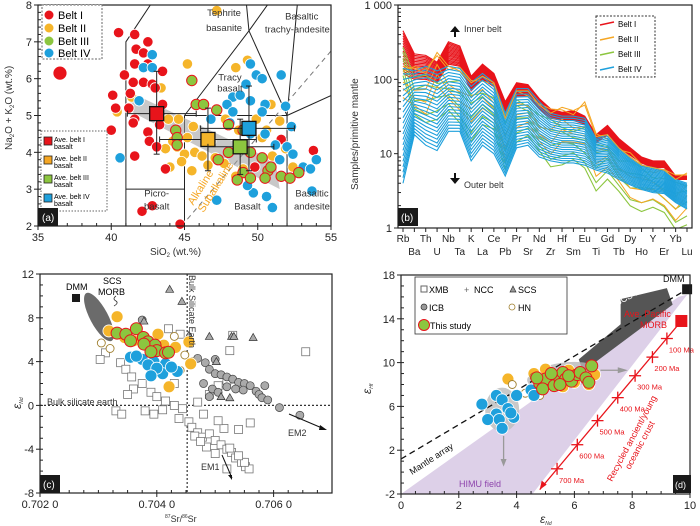 Image resolution: width=700 pixels, height=526 pixels. What do you see at coordinates (48, 217) in the screenshot?
I see `panel-label-bg` at bounding box center [48, 217].